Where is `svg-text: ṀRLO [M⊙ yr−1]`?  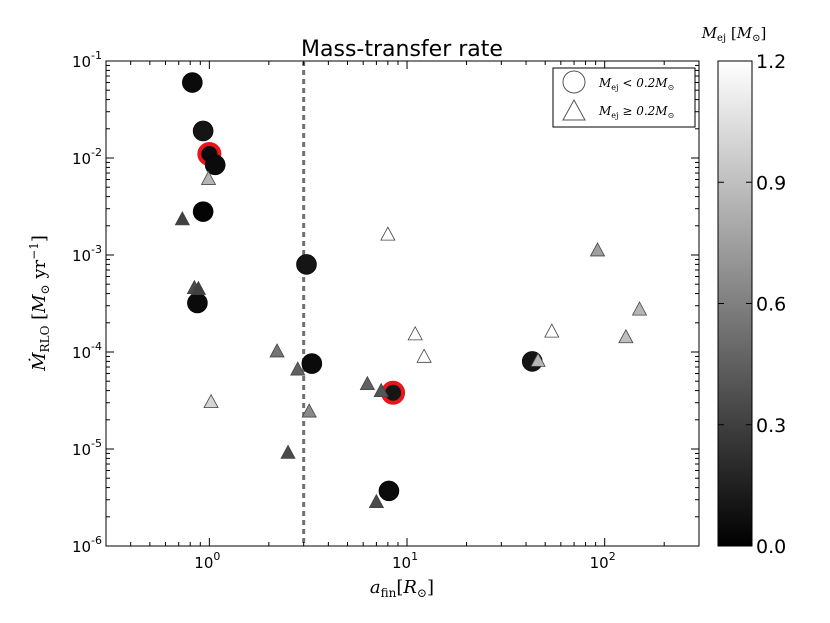
svg-text: ṀRLO [M⊙ yr−1] is located at coordinates (39, 303).